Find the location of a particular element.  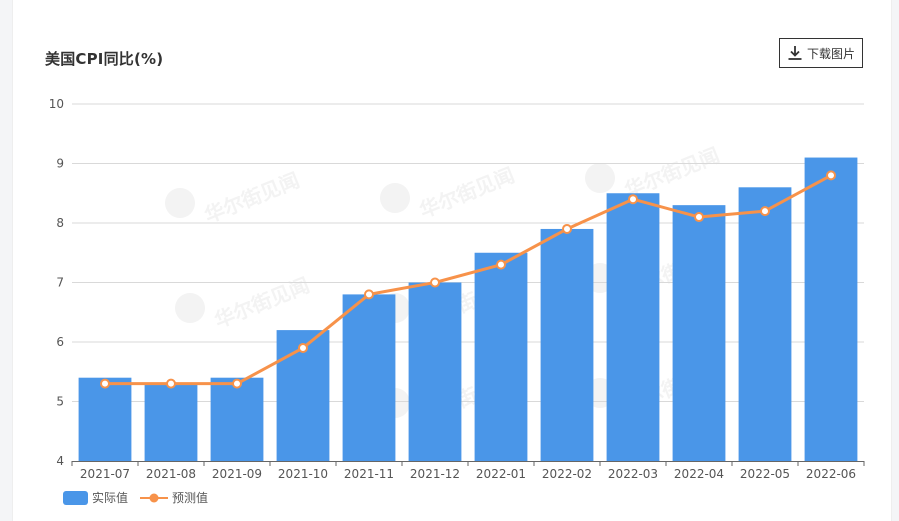

legend-label-forecast: 预测值 is located at coordinates (190, 498).